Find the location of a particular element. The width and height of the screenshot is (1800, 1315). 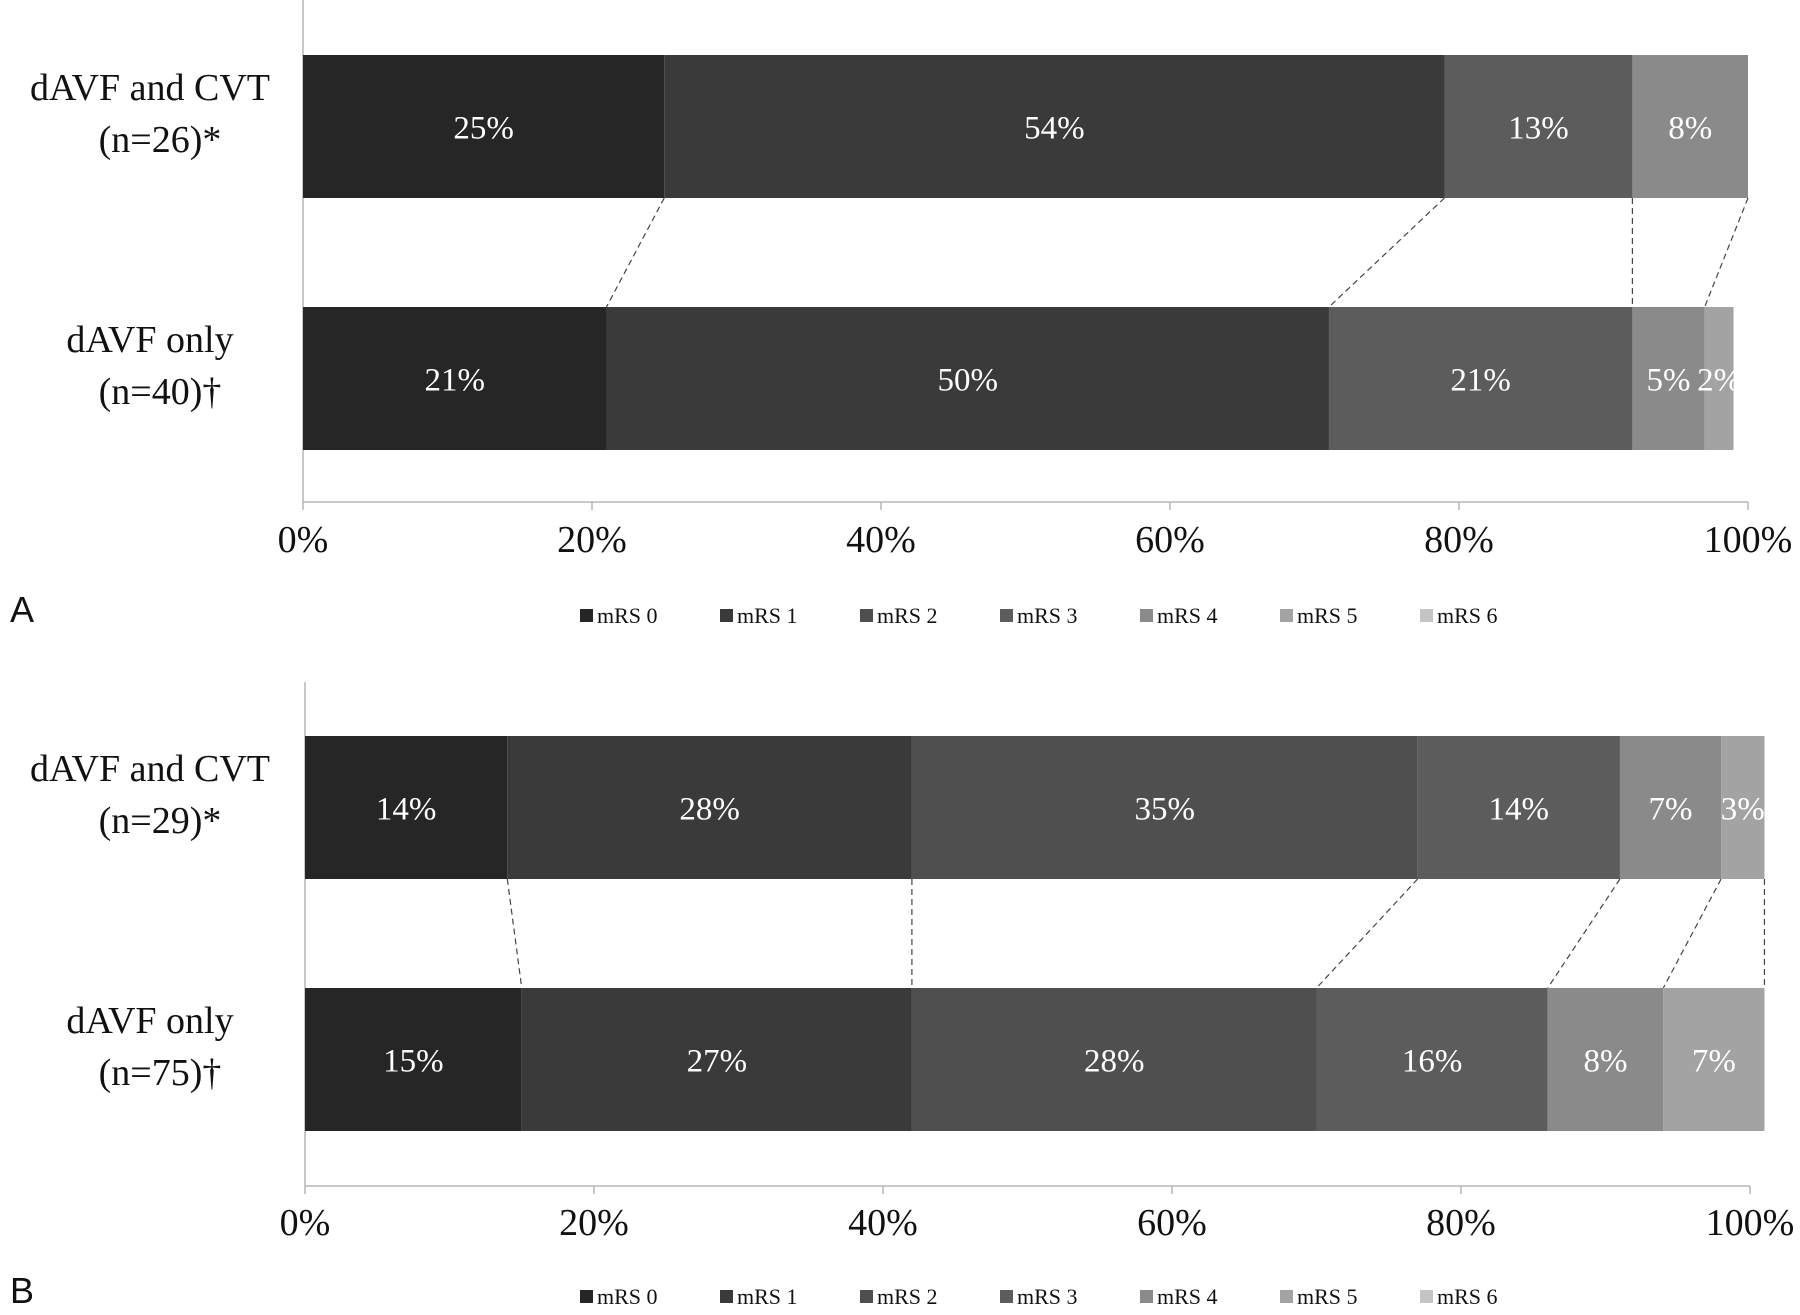

data-label: 16% is located at coordinates (1432, 1062).